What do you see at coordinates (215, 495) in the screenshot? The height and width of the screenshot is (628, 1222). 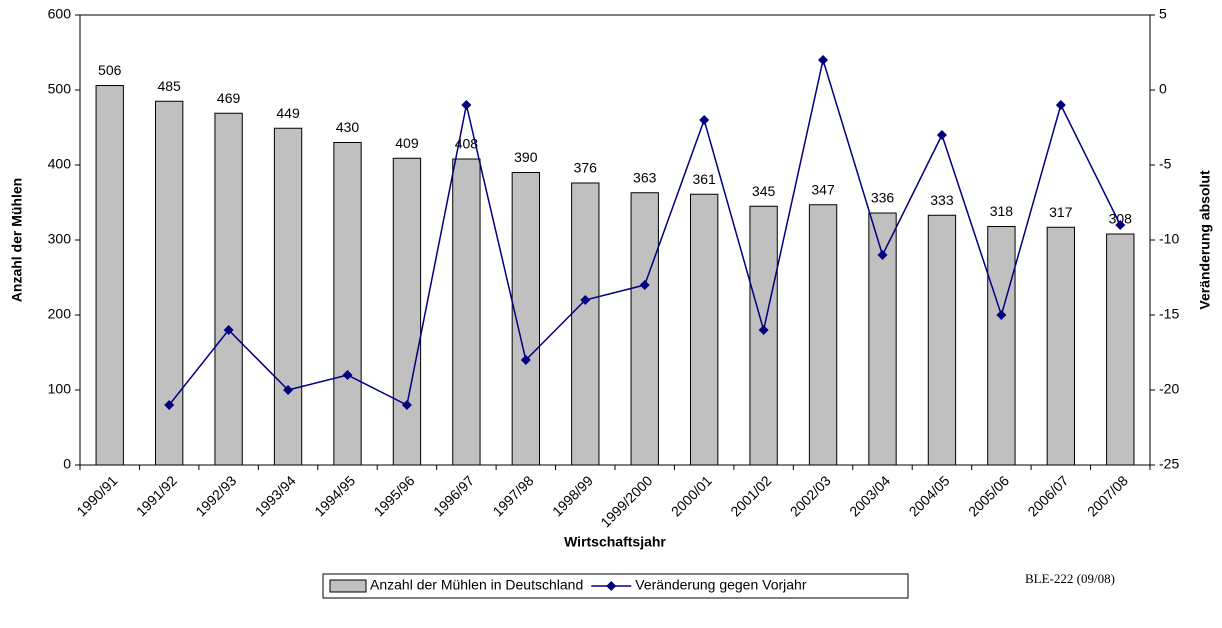 I see `x-tick-label: 1992/93` at bounding box center [215, 495].